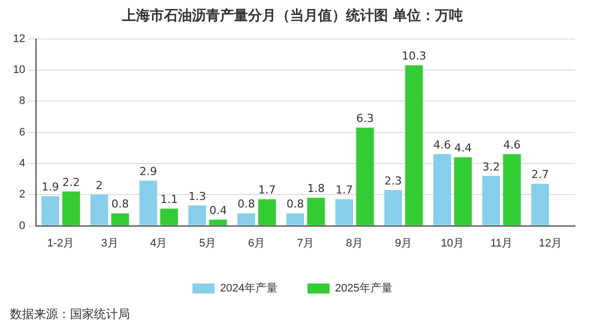  I want to click on source-note: 数据来源：国家统计局, so click(70, 314).